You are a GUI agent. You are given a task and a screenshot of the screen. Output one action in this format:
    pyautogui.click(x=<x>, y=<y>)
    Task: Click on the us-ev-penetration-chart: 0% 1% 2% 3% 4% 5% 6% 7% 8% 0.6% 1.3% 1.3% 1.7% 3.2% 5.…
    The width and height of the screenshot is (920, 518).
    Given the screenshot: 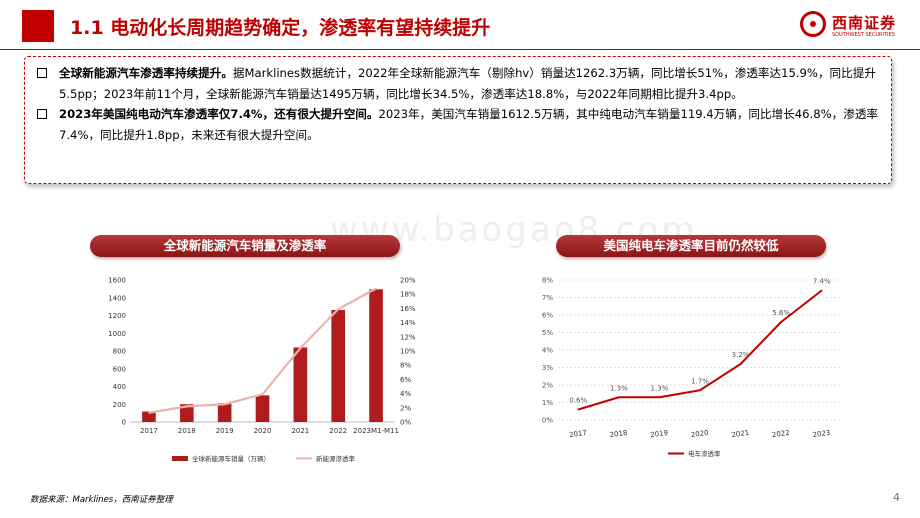 What is the action you would take?
    pyautogui.click(x=692, y=367)
    